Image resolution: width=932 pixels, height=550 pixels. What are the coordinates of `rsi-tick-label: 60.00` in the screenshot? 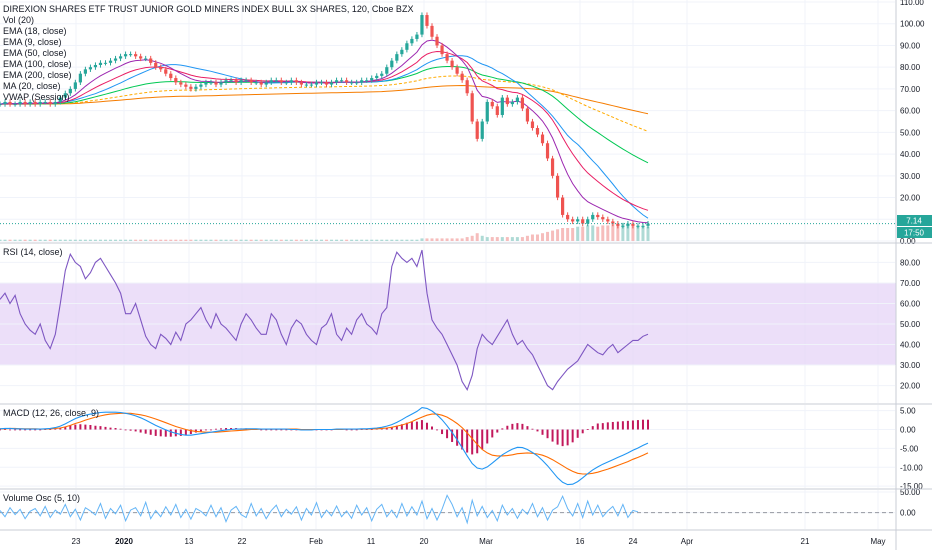 It's located at (910, 303).